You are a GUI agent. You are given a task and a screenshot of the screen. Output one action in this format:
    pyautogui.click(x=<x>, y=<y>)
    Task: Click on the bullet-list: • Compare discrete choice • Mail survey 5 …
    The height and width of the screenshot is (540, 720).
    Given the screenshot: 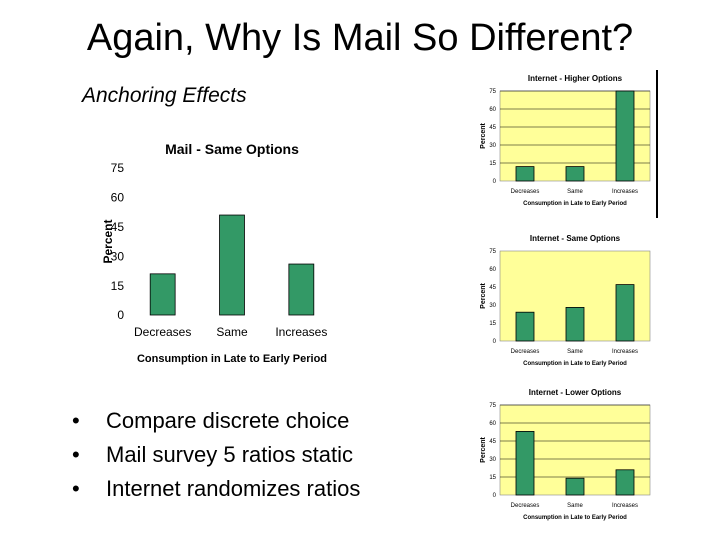 What is the action you would take?
    pyautogui.click(x=216, y=455)
    